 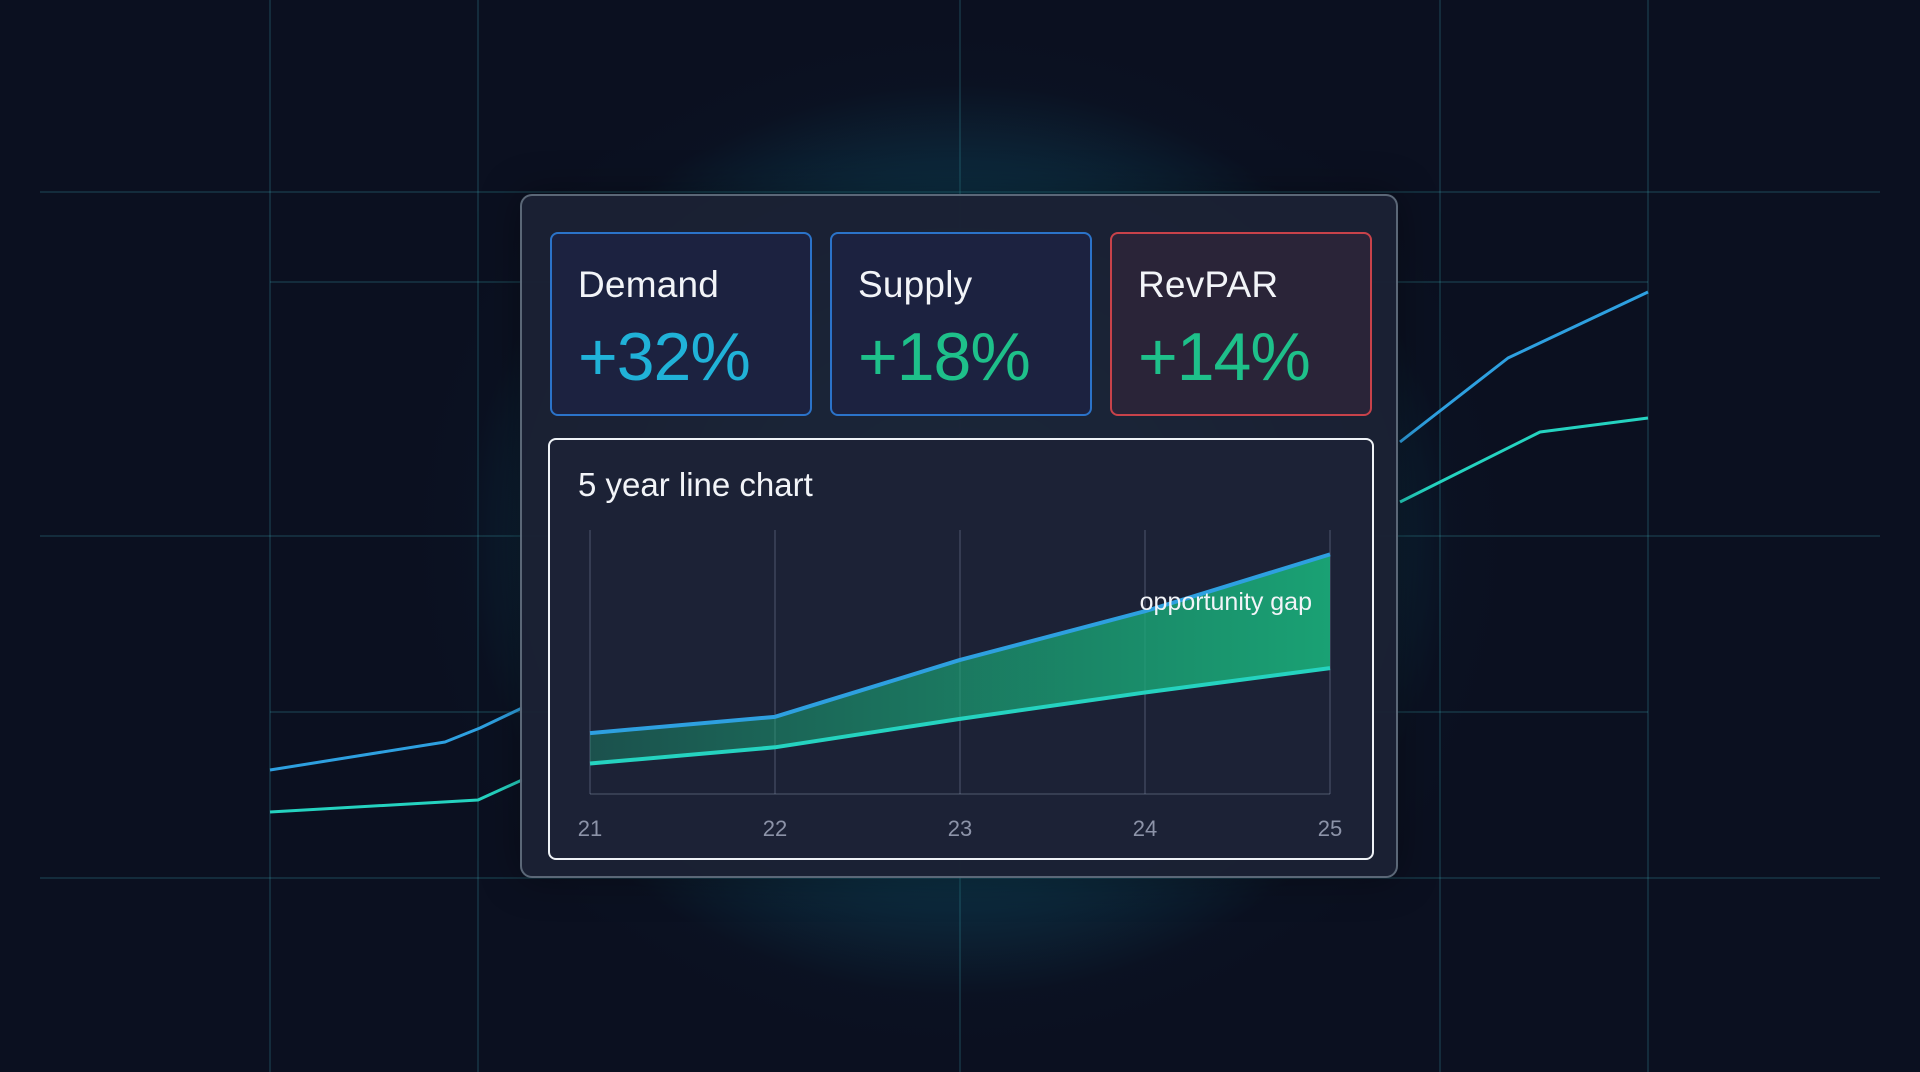 I want to click on chart-title: 5 year line chart, so click(x=695, y=484).